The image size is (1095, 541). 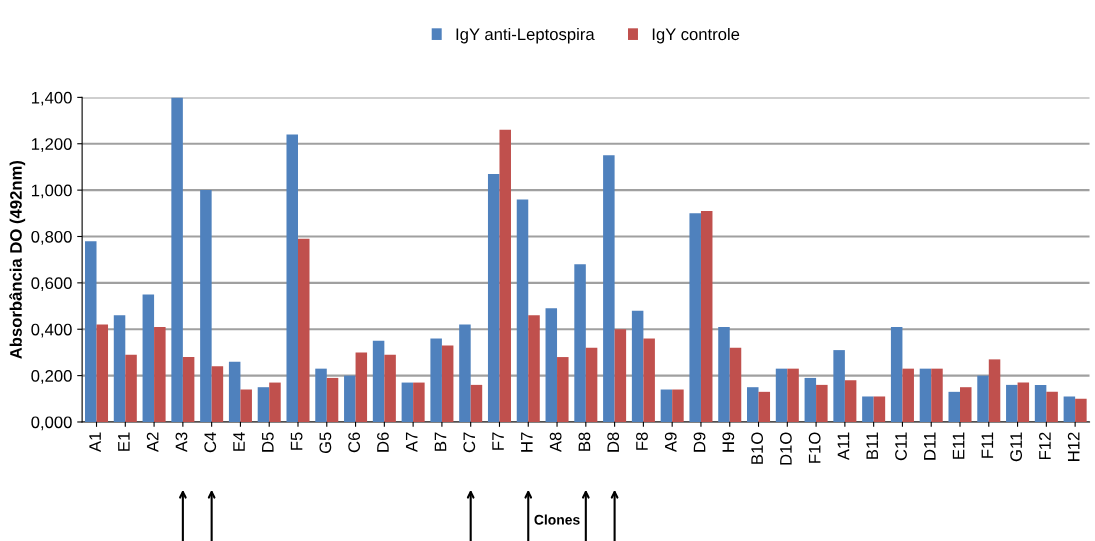 What do you see at coordinates (51, 145) in the screenshot?
I see `y-tick-label: 1,200` at bounding box center [51, 145].